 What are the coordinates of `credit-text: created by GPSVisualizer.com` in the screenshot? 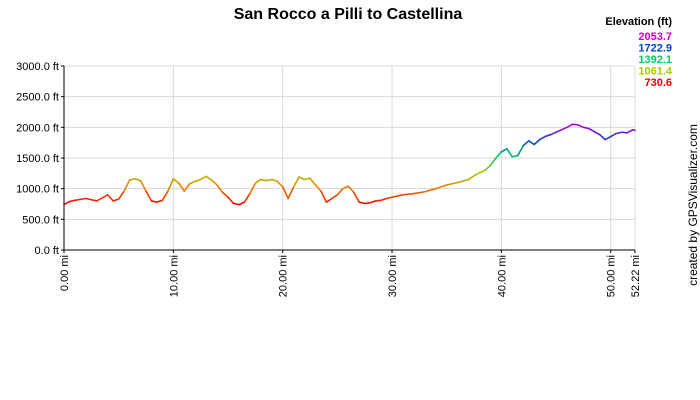 It's located at (693, 205).